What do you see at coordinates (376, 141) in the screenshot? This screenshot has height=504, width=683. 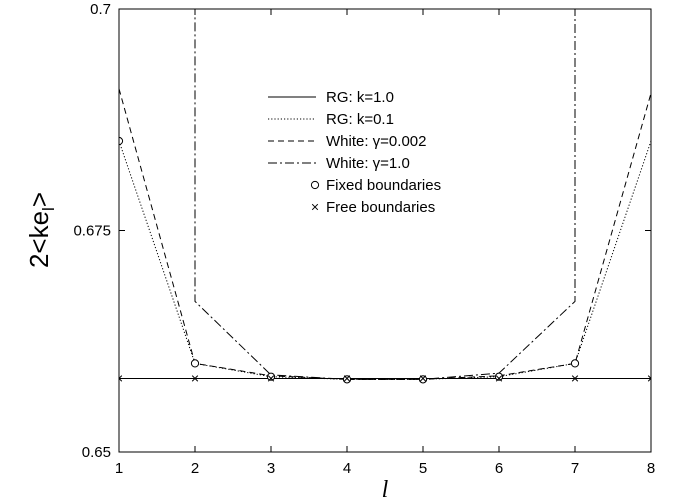 I see `legend-label: White: γ=0.002` at bounding box center [376, 141].